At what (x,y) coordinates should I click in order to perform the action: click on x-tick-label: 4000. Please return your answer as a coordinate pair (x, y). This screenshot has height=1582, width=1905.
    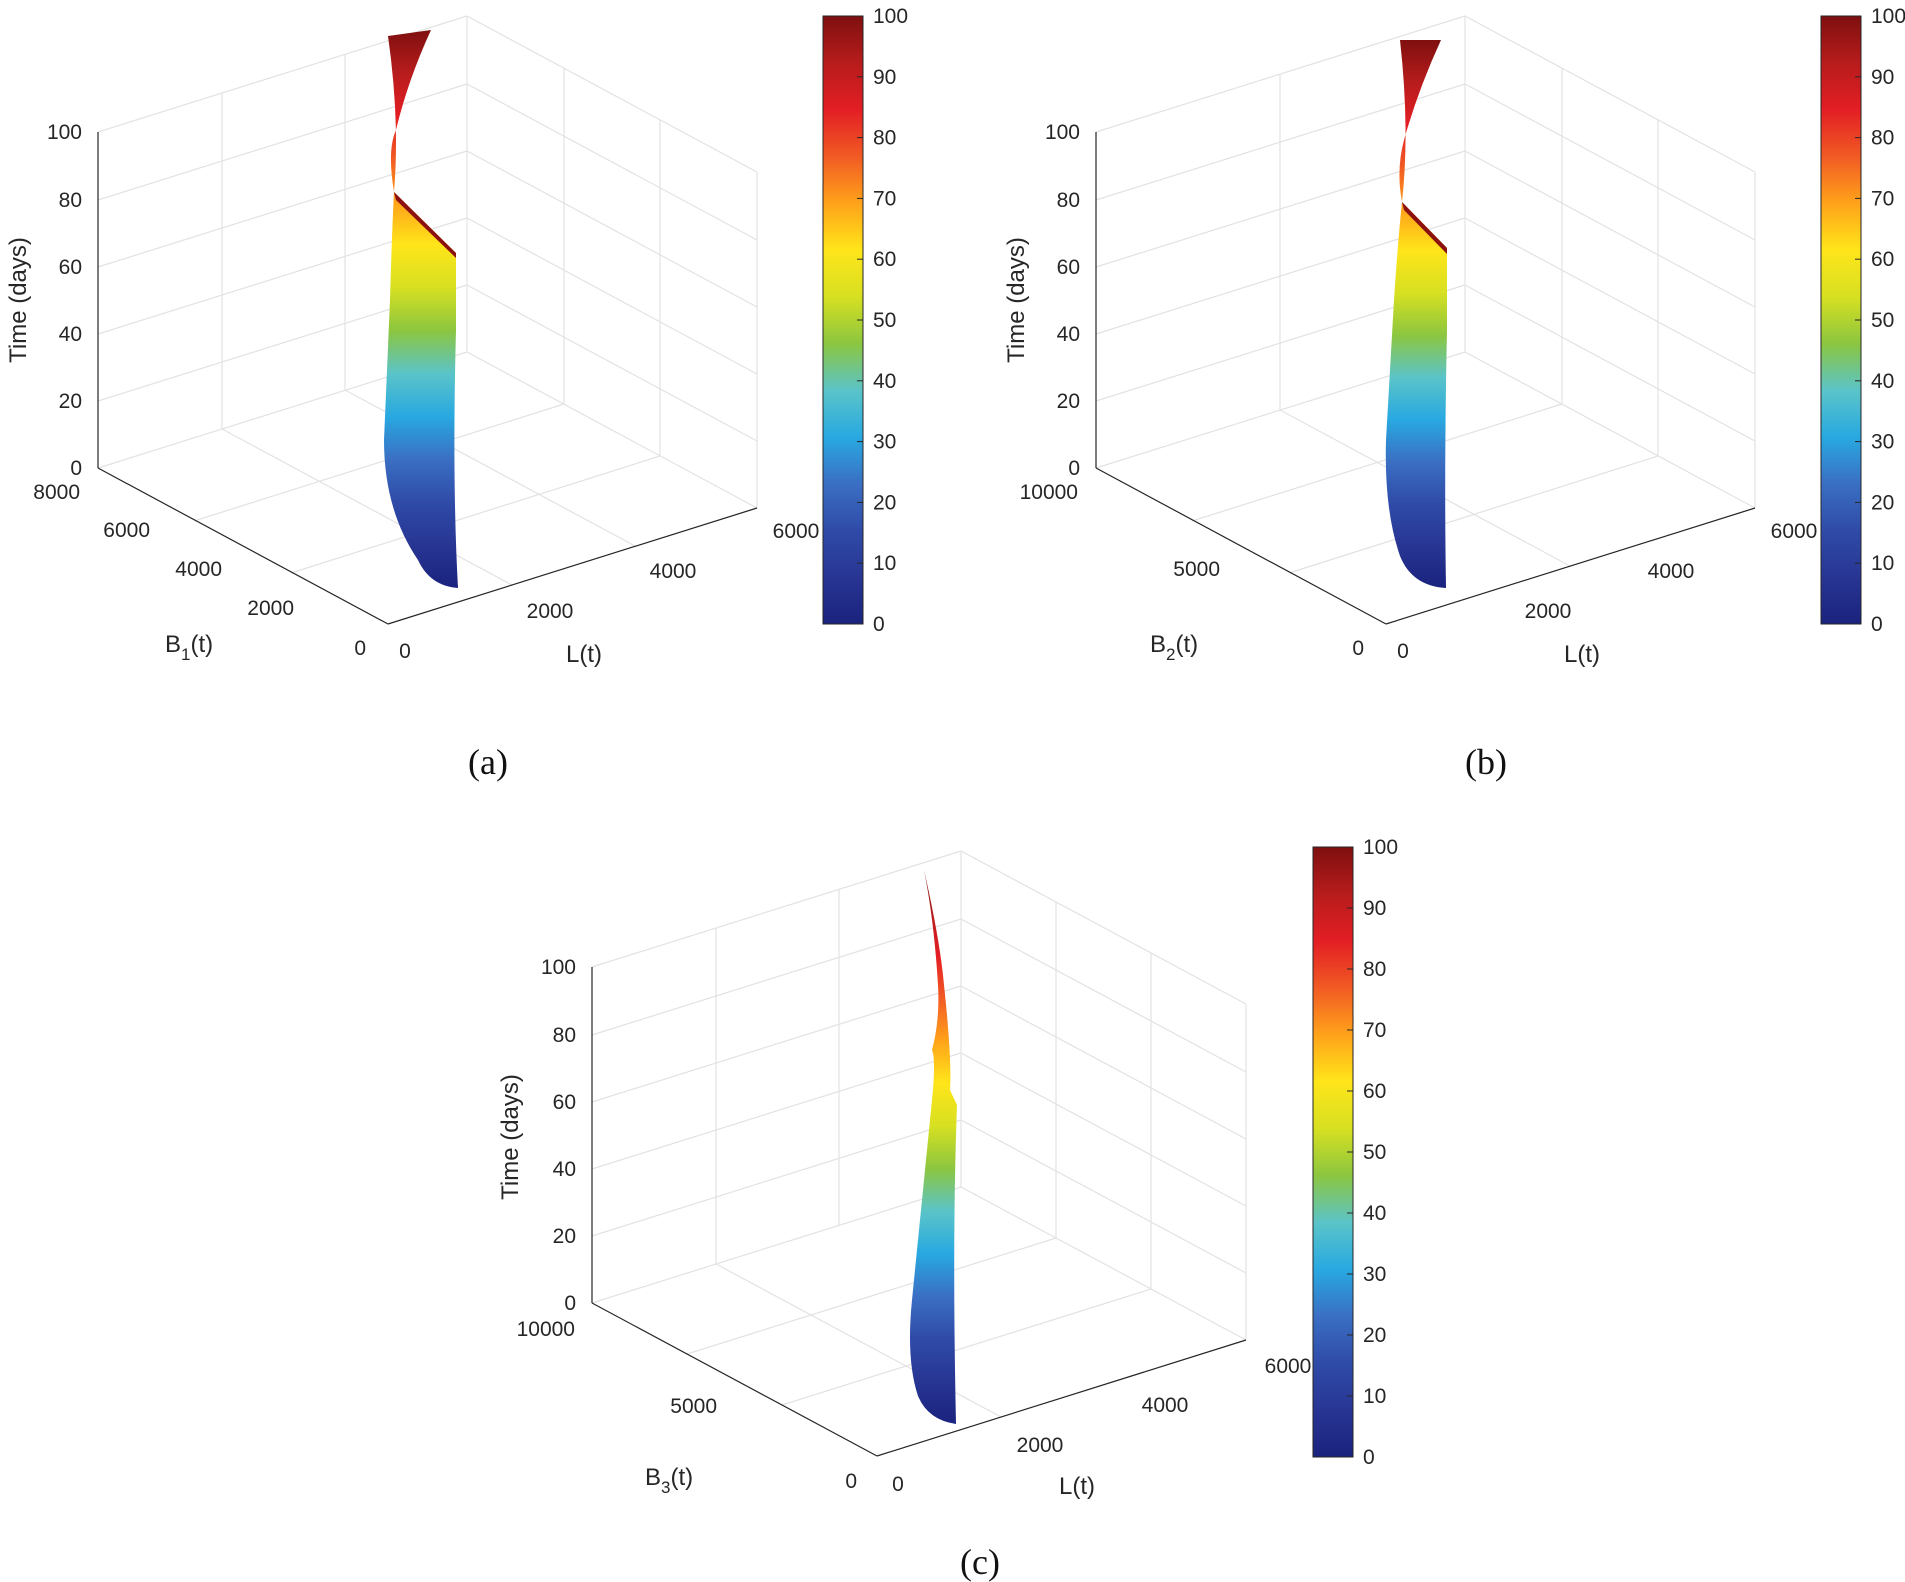
    Looking at the image, I should click on (1671, 571).